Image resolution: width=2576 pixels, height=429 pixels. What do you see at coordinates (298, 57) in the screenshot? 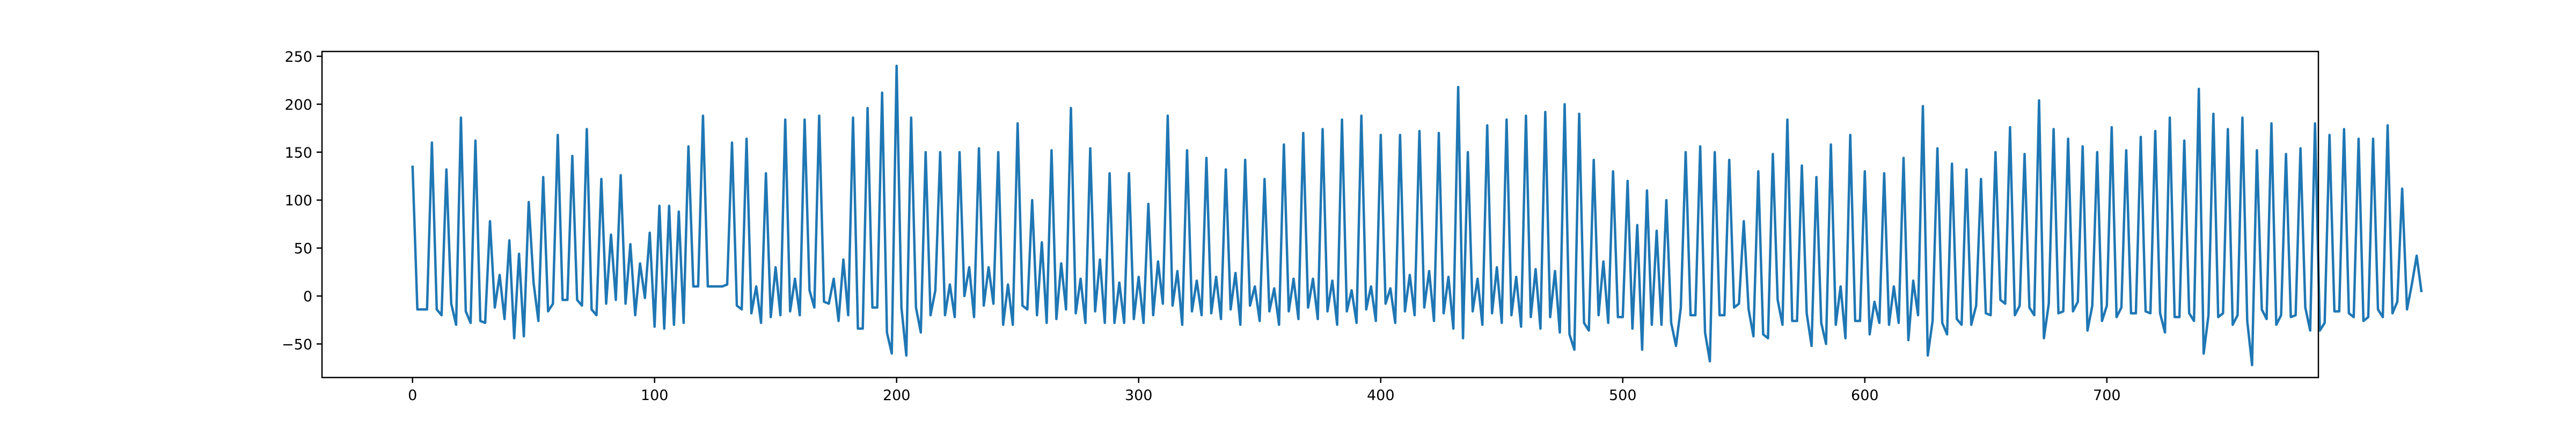
I see `y-tick-label: 250` at bounding box center [298, 57].